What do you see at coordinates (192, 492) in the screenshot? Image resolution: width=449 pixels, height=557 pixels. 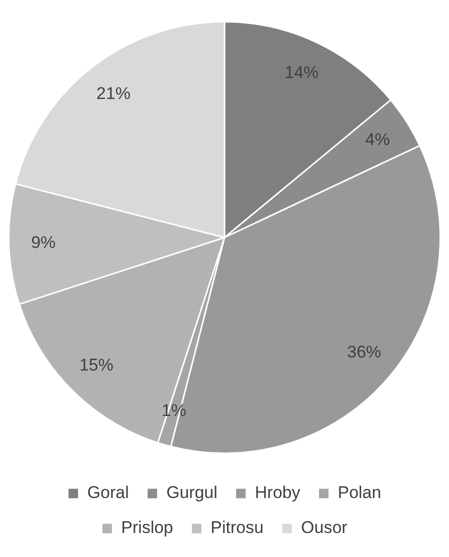 I see `legend-label: Gurgul` at bounding box center [192, 492].